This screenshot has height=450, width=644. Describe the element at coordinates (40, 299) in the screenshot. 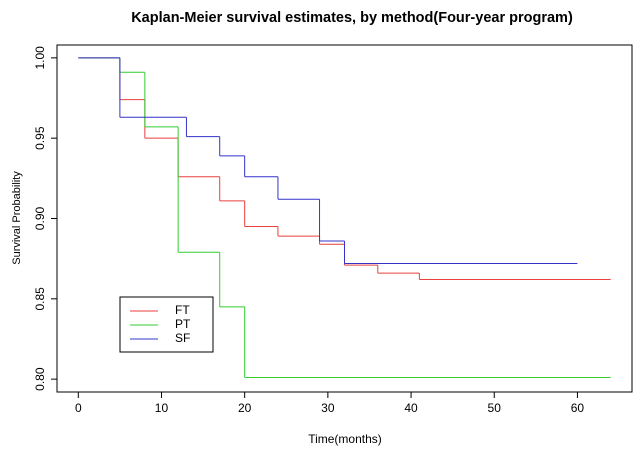

I see `y-tick-label: 0.85` at that location.